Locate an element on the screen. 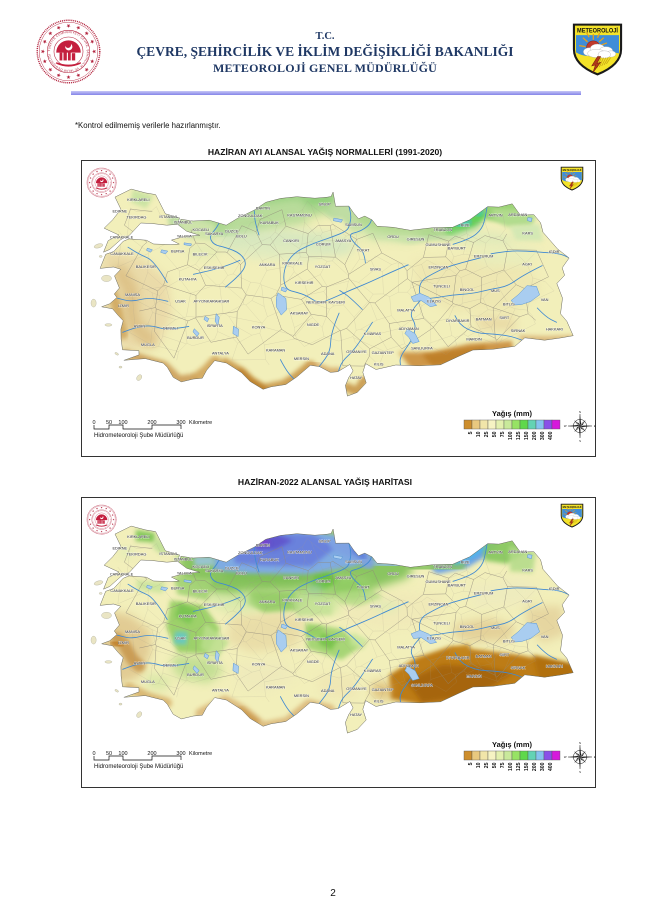 This screenshot has height=919, width=650. svg-text: 300 is located at coordinates (180, 423).